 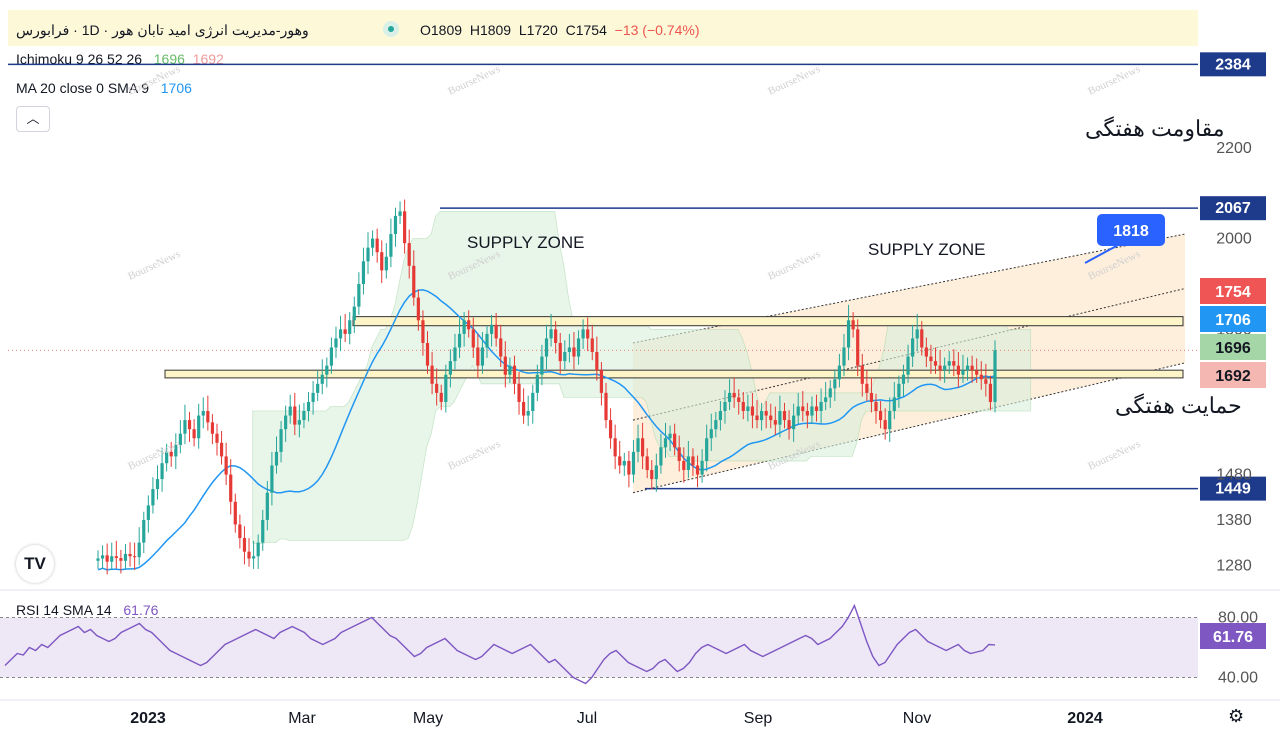 What do you see at coordinates (33, 119) in the screenshot?
I see `collapse-chevron-icon: ︿` at bounding box center [33, 119].